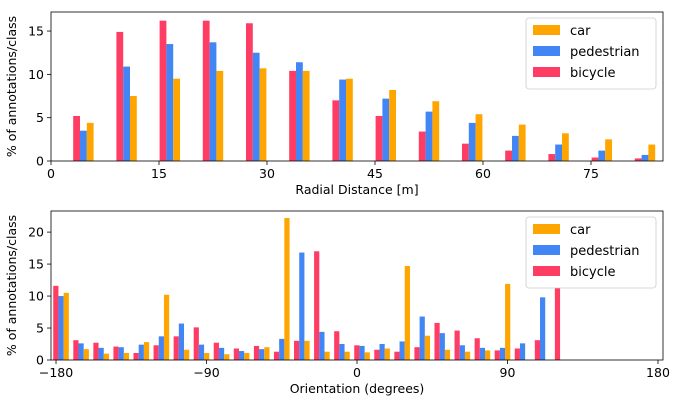 Image resolution: width=675 pixels, height=407 pixels. I want to click on x-tick-label: 30, so click(267, 173).